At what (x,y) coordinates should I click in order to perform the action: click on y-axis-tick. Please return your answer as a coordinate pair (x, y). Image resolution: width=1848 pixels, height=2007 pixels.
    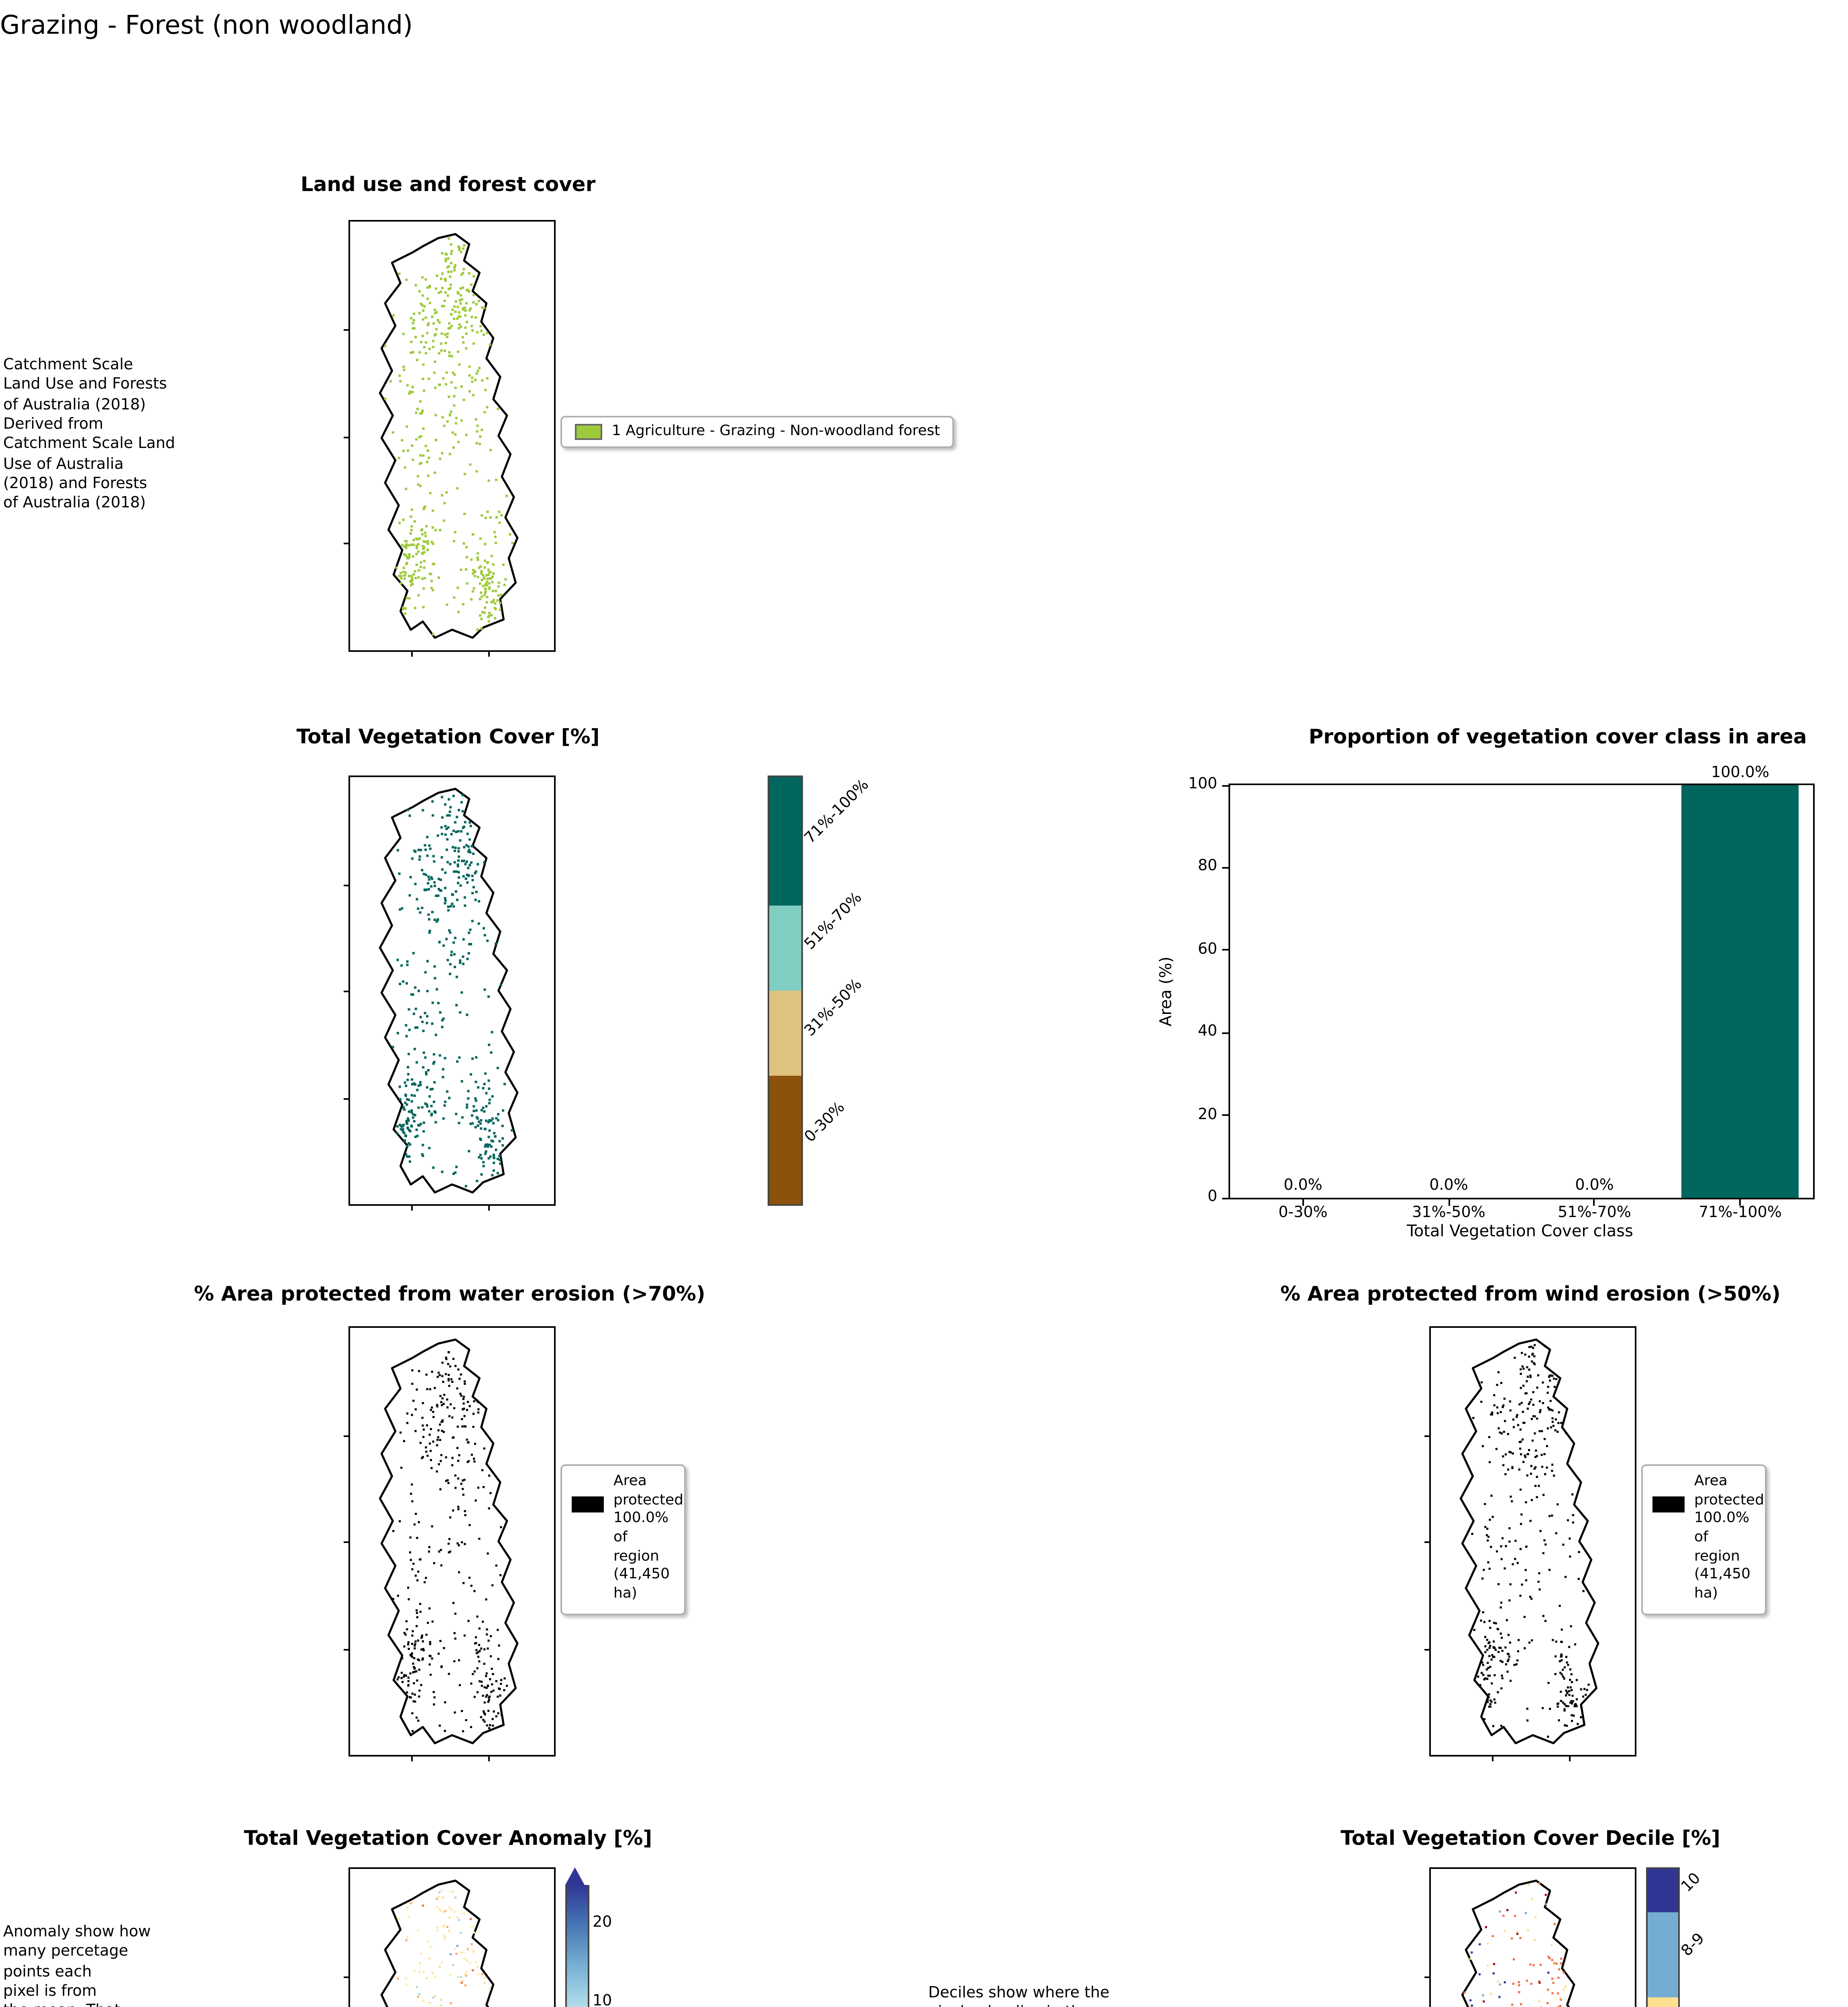
    Looking at the image, I should click on (1225, 1033).